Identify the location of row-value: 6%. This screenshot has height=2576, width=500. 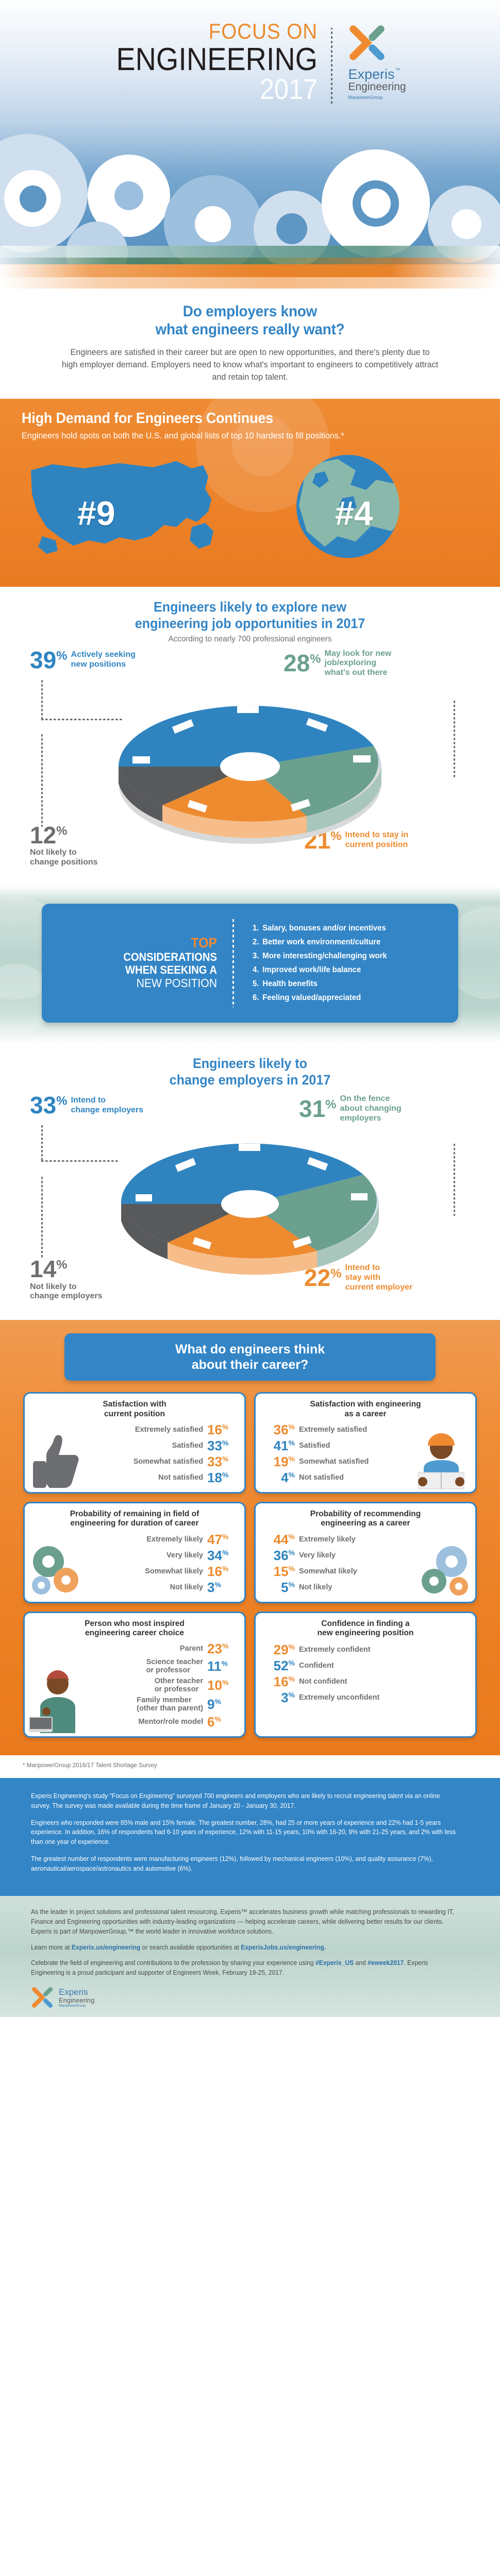
(214, 1722).